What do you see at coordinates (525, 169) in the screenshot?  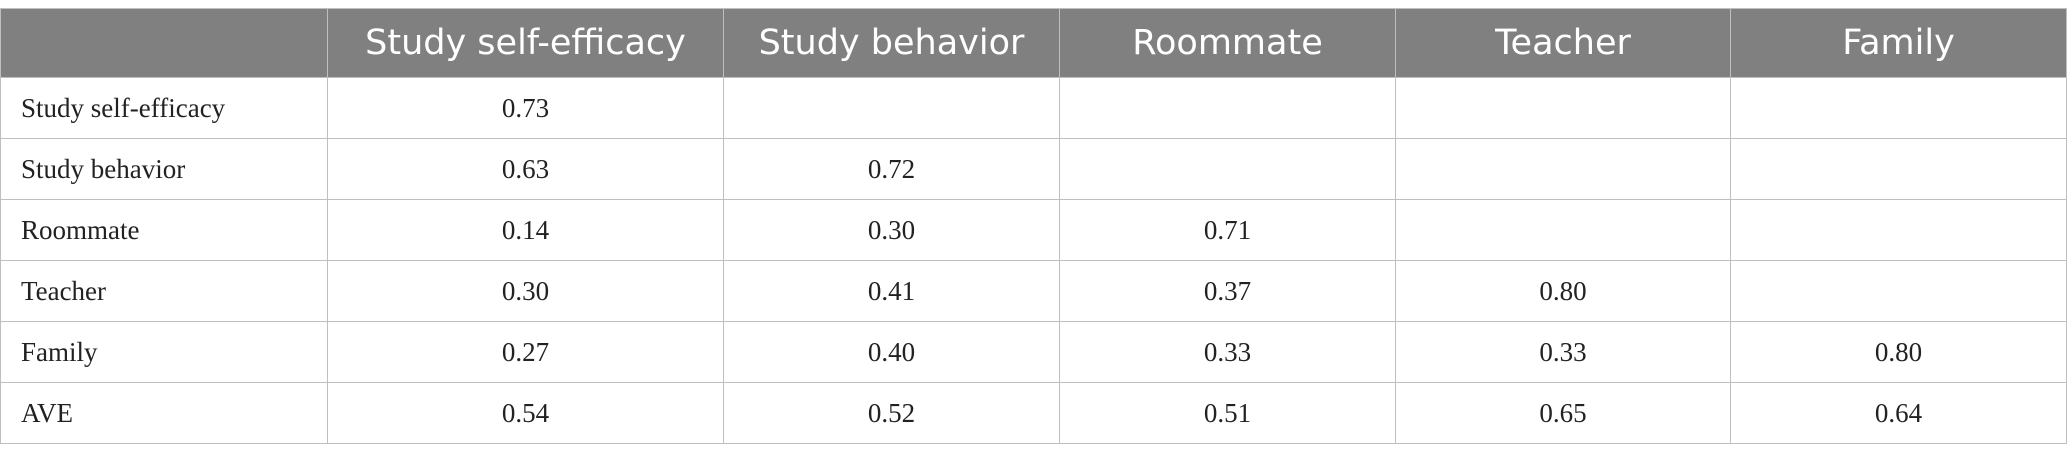 I see `table-cell: 0.63` at bounding box center [525, 169].